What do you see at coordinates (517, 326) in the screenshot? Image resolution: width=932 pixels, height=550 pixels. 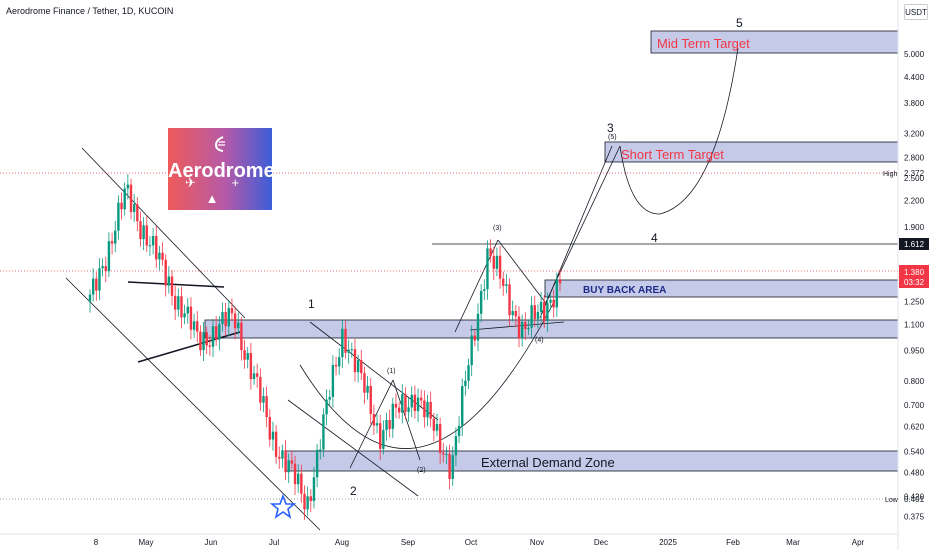 I see `flag-lower` at bounding box center [517, 326].